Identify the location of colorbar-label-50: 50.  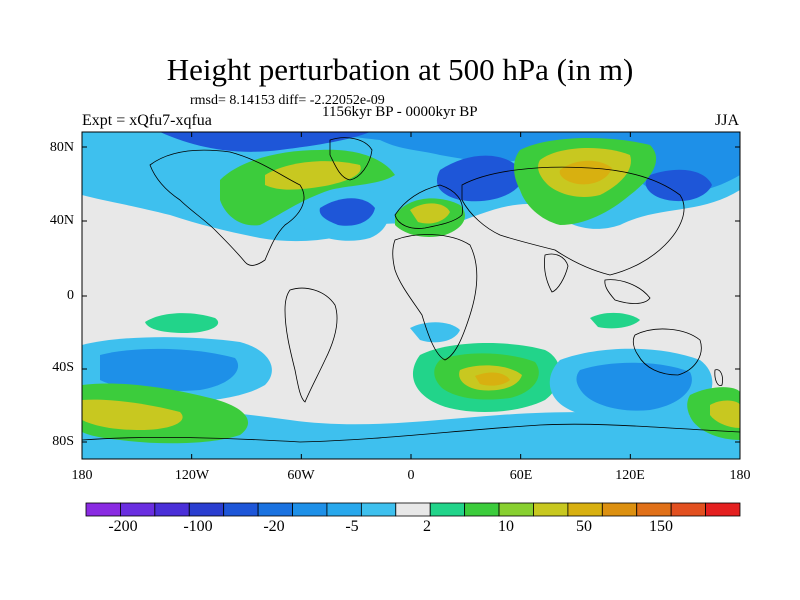
(584, 526).